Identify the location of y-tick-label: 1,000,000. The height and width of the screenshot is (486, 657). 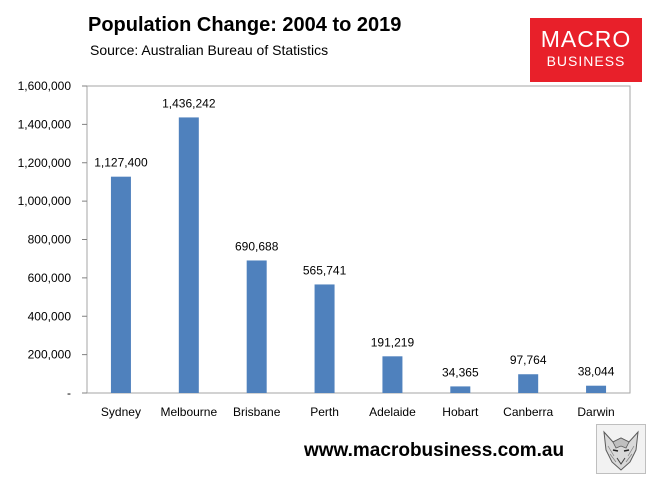
(45, 201).